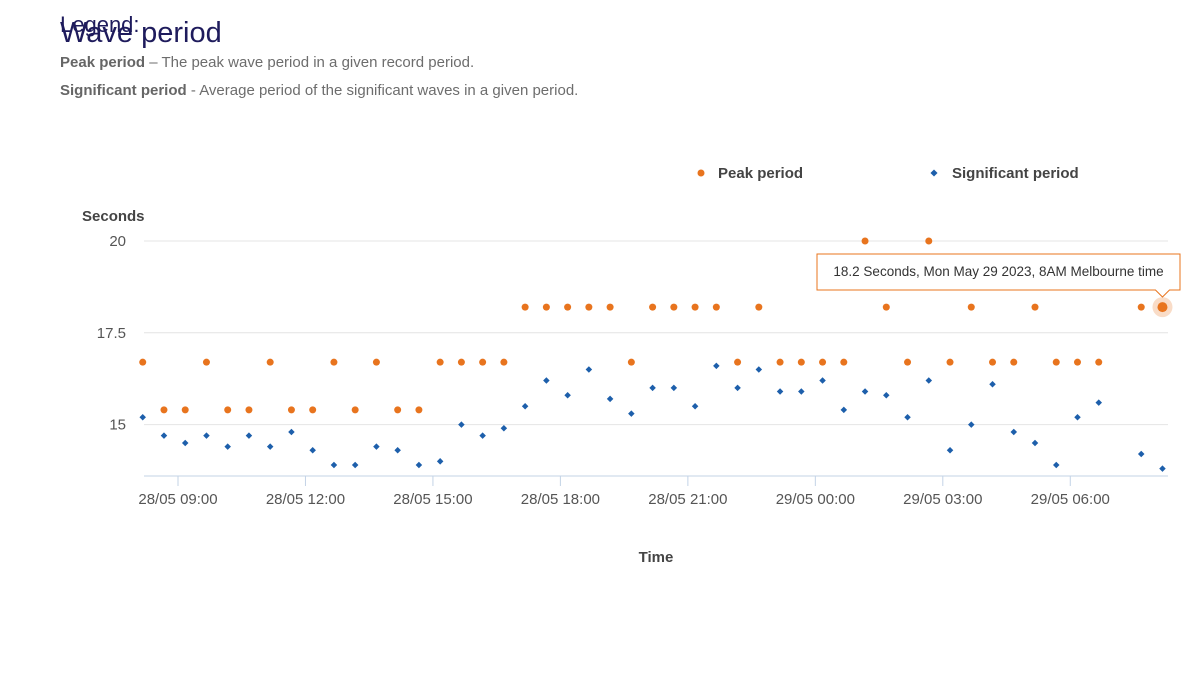  I want to click on x-tick-label: 29/05 03:00, so click(942, 499).